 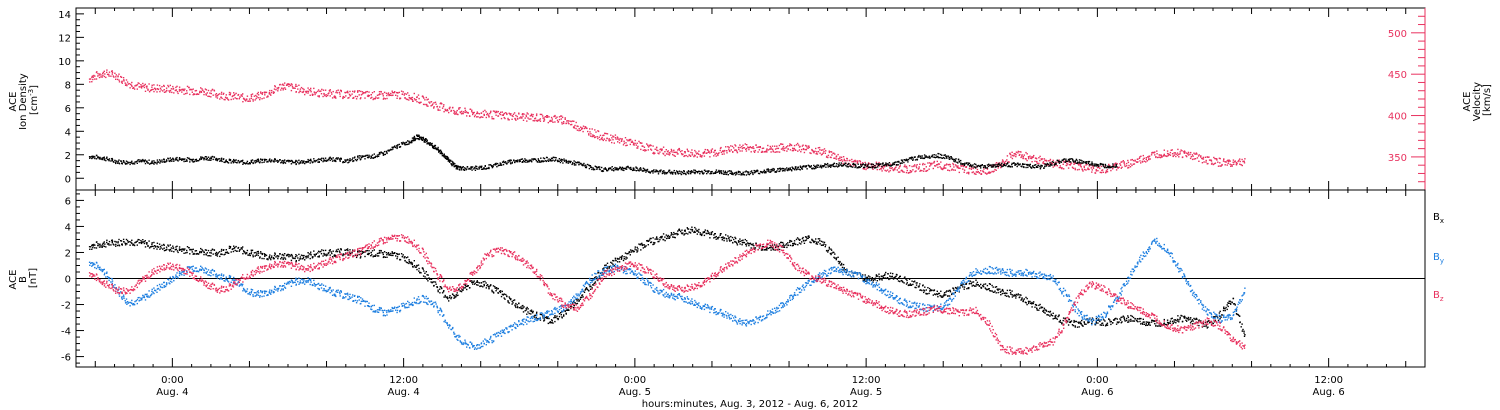 What do you see at coordinates (64, 38) in the screenshot?
I see `density-tick-label: 12` at bounding box center [64, 38].